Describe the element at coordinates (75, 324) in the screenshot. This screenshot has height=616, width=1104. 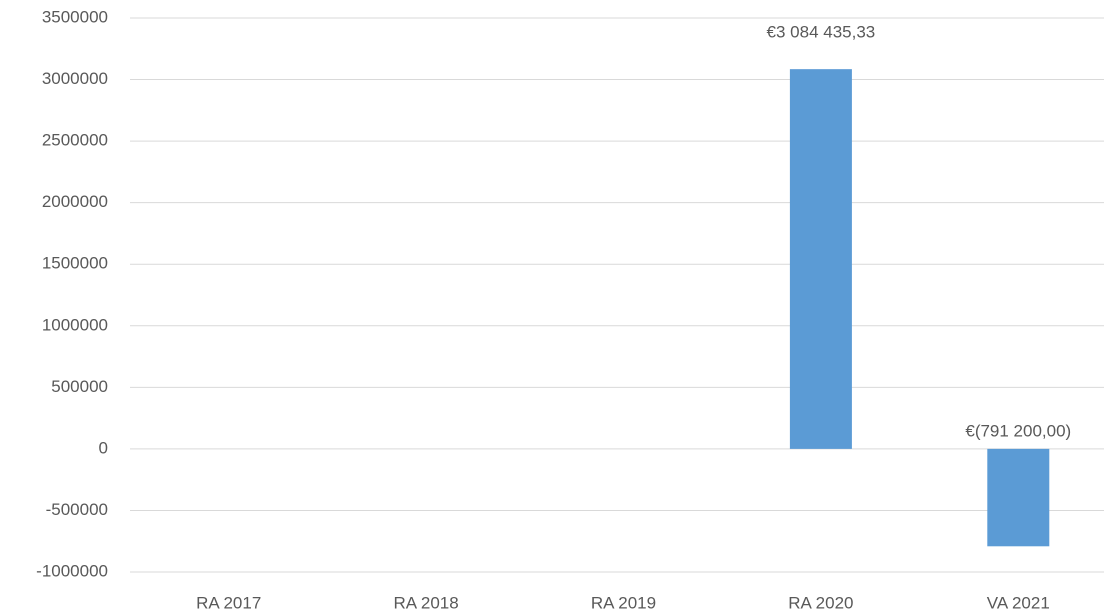
I see `y-tick-label: 1000000` at that location.